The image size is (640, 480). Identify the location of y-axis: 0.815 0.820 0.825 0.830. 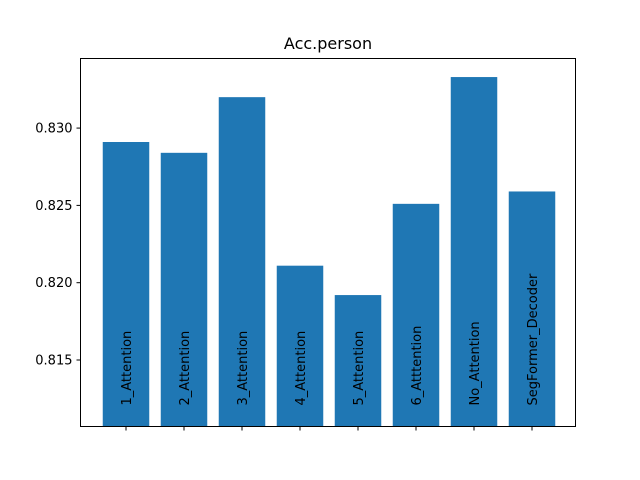
(58, 245).